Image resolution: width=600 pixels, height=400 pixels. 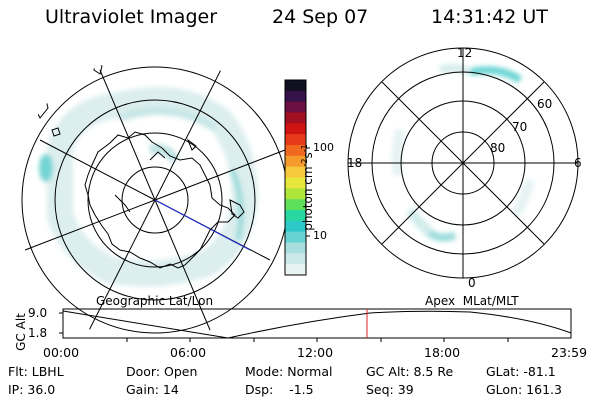 I want to click on info-glat: GLat: -81.1, so click(x=521, y=371).